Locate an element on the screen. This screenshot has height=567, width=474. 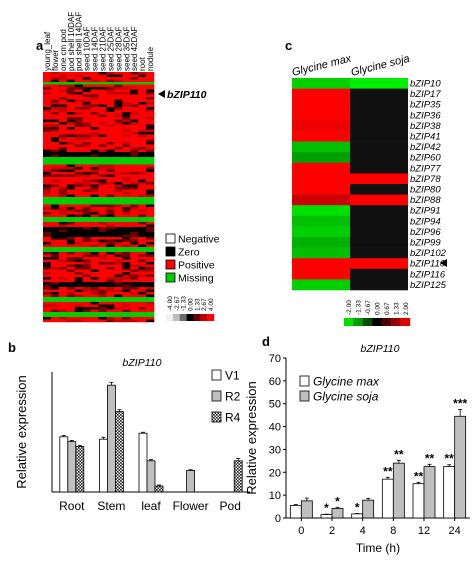
heatmap-a-column-label: seed 25DAF is located at coordinates (110, 48).